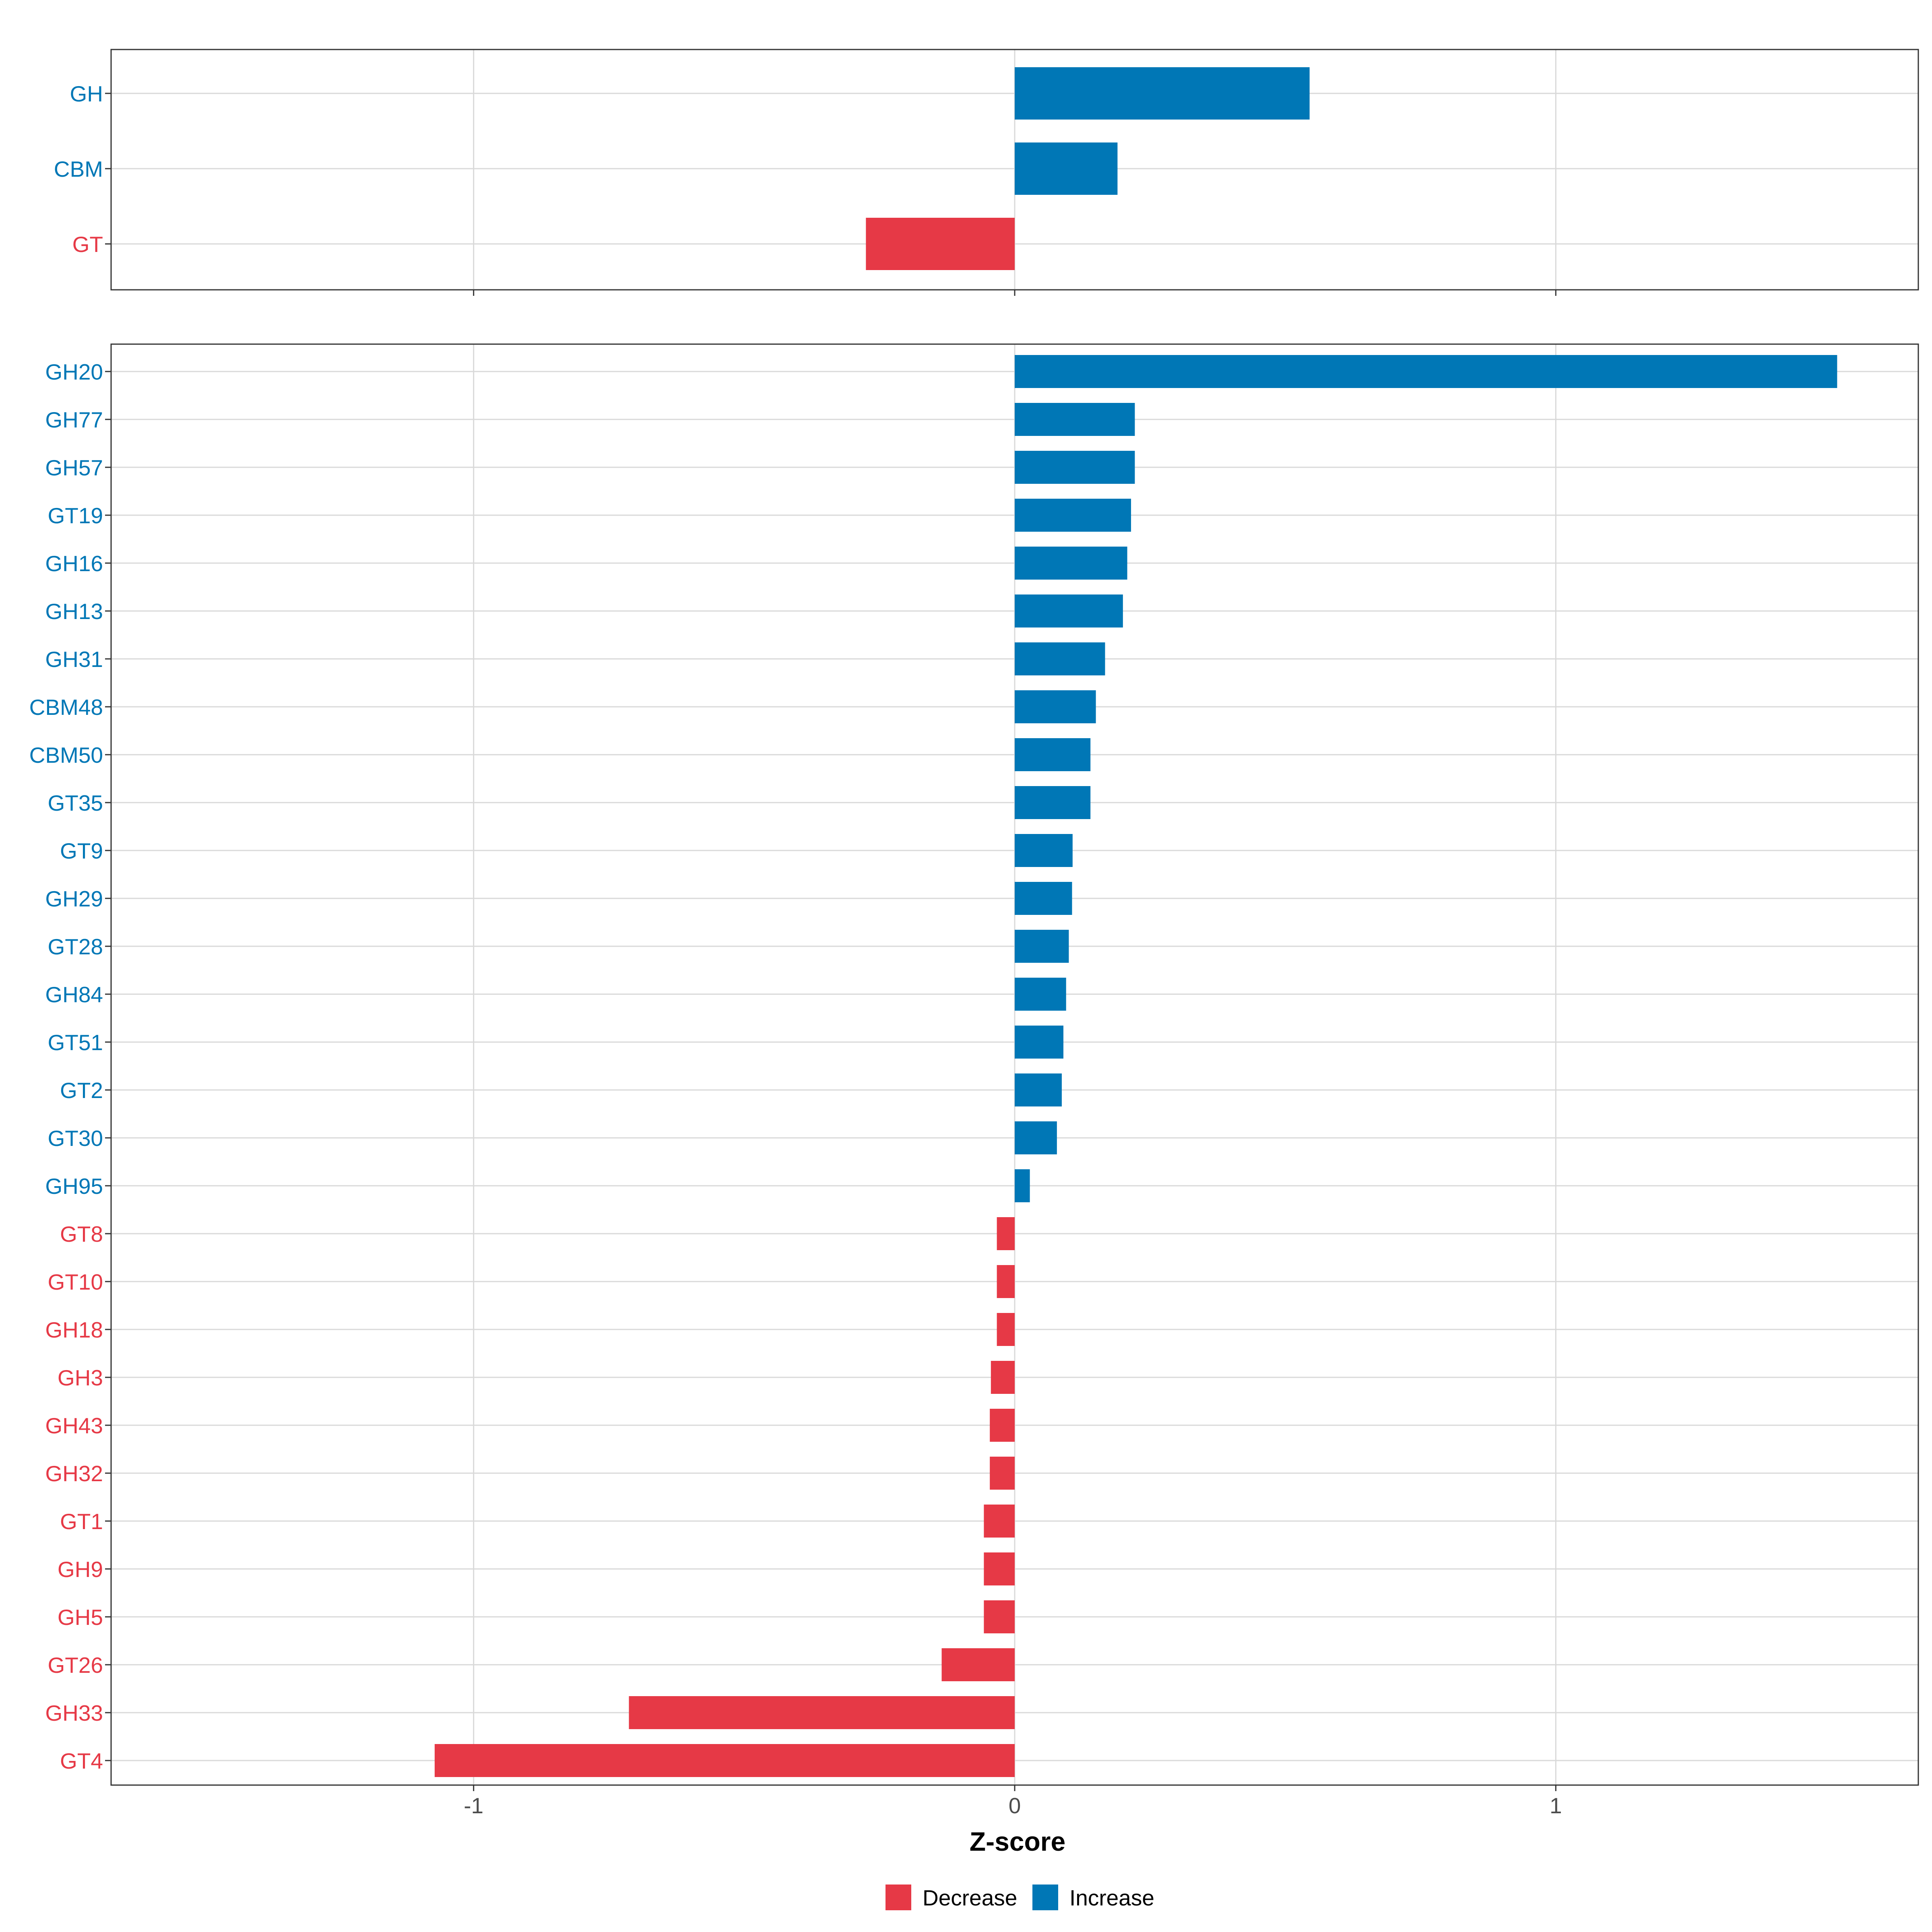 The image size is (1932, 1932). I want to click on y-label-gt8: GT8, so click(81, 1234).